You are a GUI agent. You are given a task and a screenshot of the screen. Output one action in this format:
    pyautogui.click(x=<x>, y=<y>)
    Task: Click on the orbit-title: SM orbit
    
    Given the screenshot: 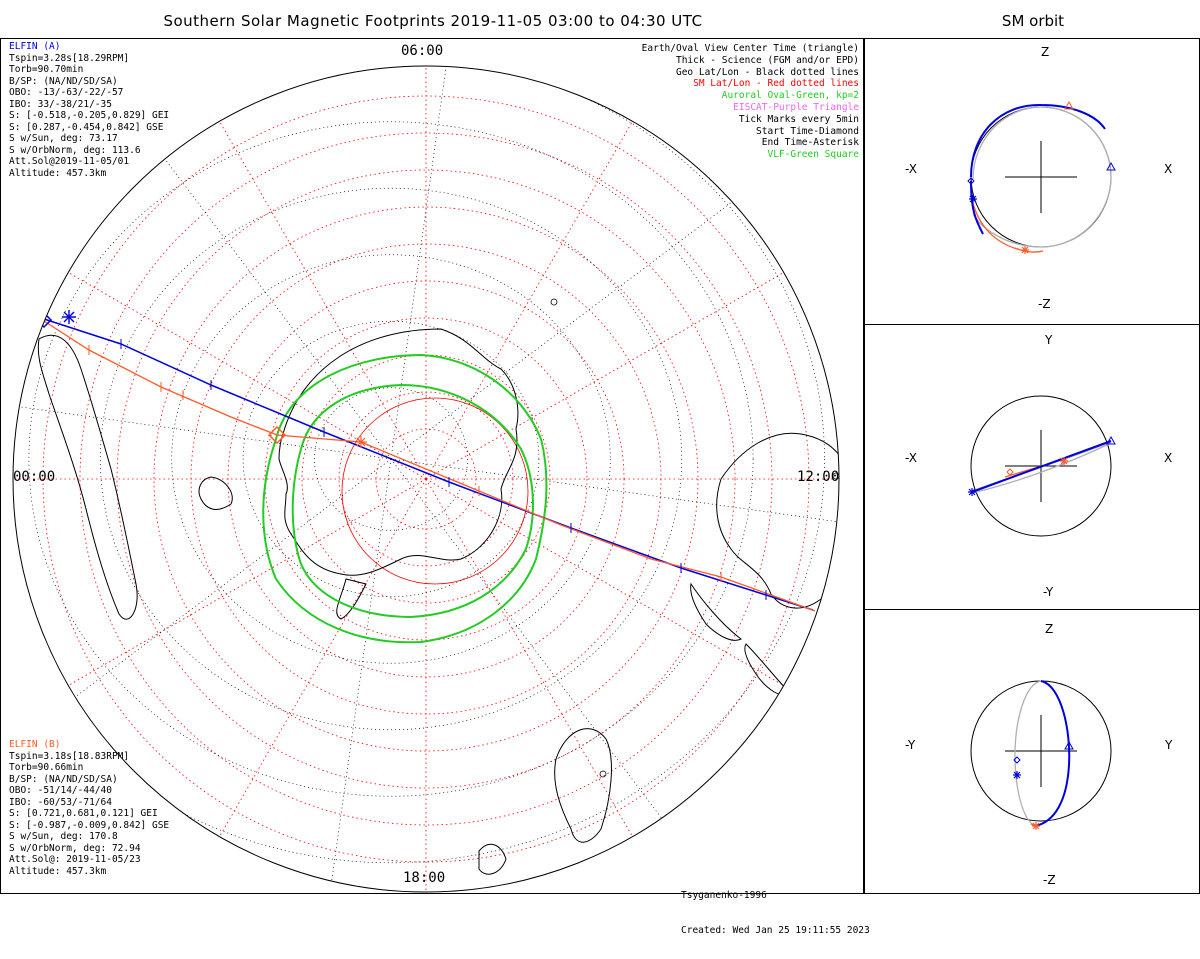 What is the action you would take?
    pyautogui.click(x=1033, y=21)
    